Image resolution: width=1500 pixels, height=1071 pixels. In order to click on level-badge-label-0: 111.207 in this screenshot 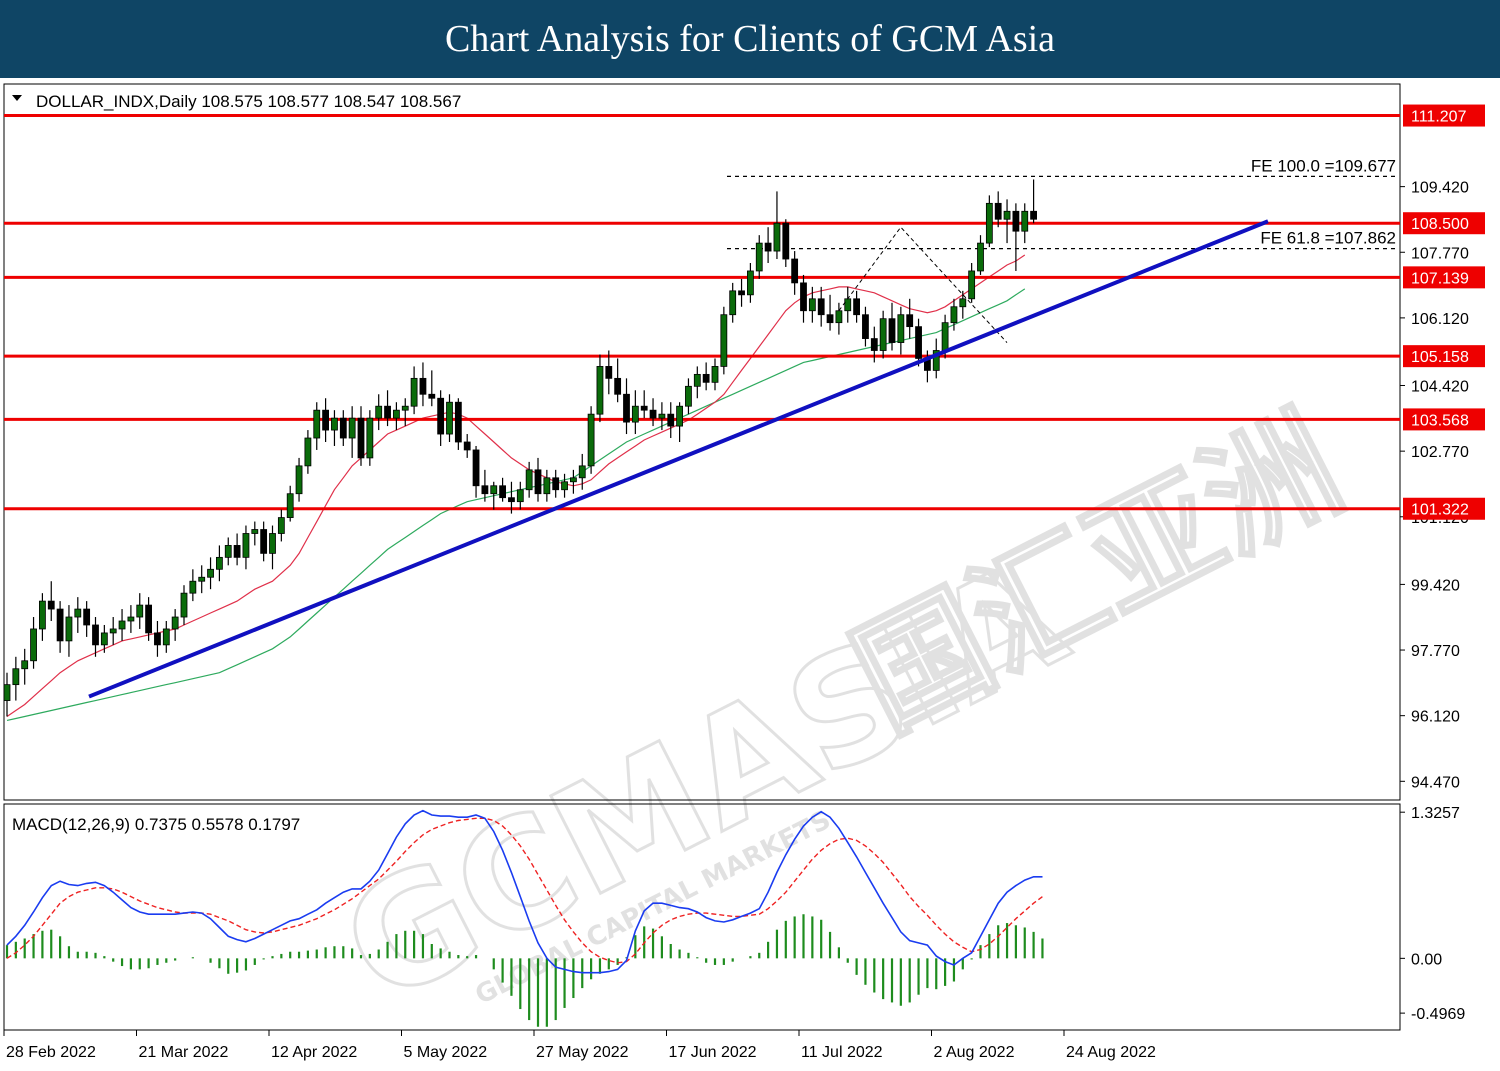, I will do `click(1439, 117)`.